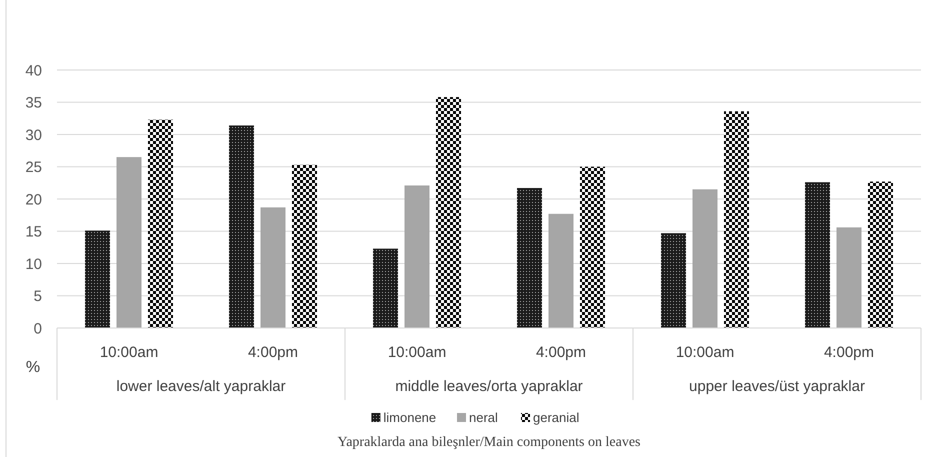  Describe the element at coordinates (556, 417) in the screenshot. I see `legend-label: geranial` at that location.